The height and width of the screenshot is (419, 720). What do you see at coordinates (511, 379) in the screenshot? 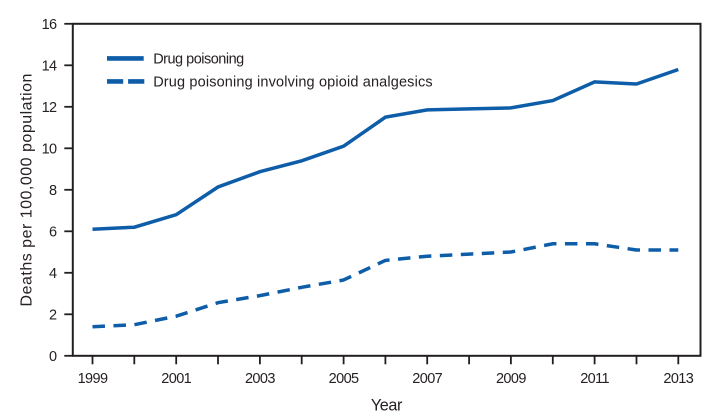
I see `svg-text: 2009` at bounding box center [511, 379].